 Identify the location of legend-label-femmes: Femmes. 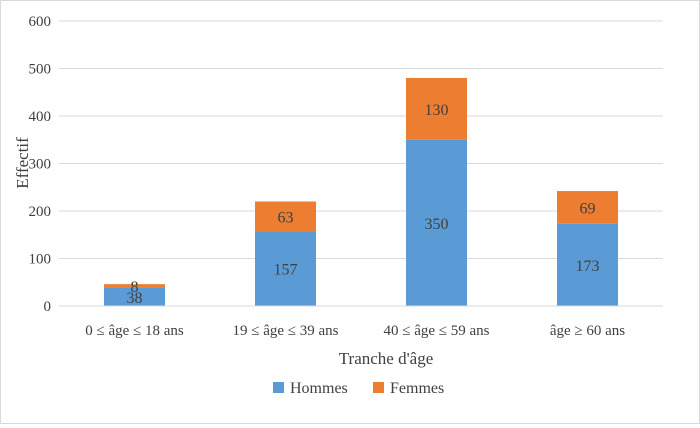
(417, 388).